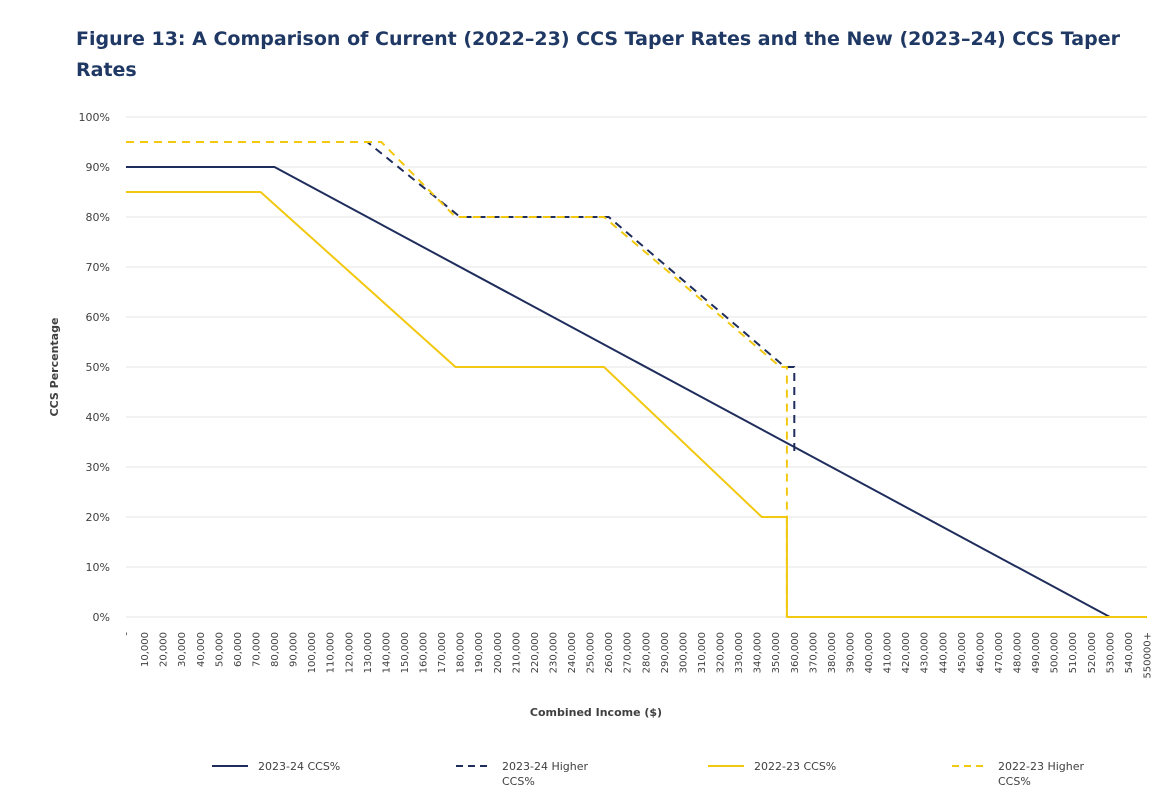 The height and width of the screenshot is (812, 1168). Describe the element at coordinates (795, 766) in the screenshot. I see `legend-label: 2022-23 CCS%` at that location.